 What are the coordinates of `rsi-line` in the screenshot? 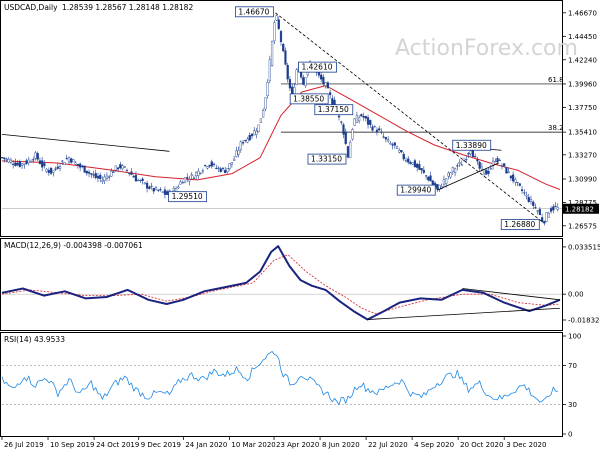 It's located at (279, 378).